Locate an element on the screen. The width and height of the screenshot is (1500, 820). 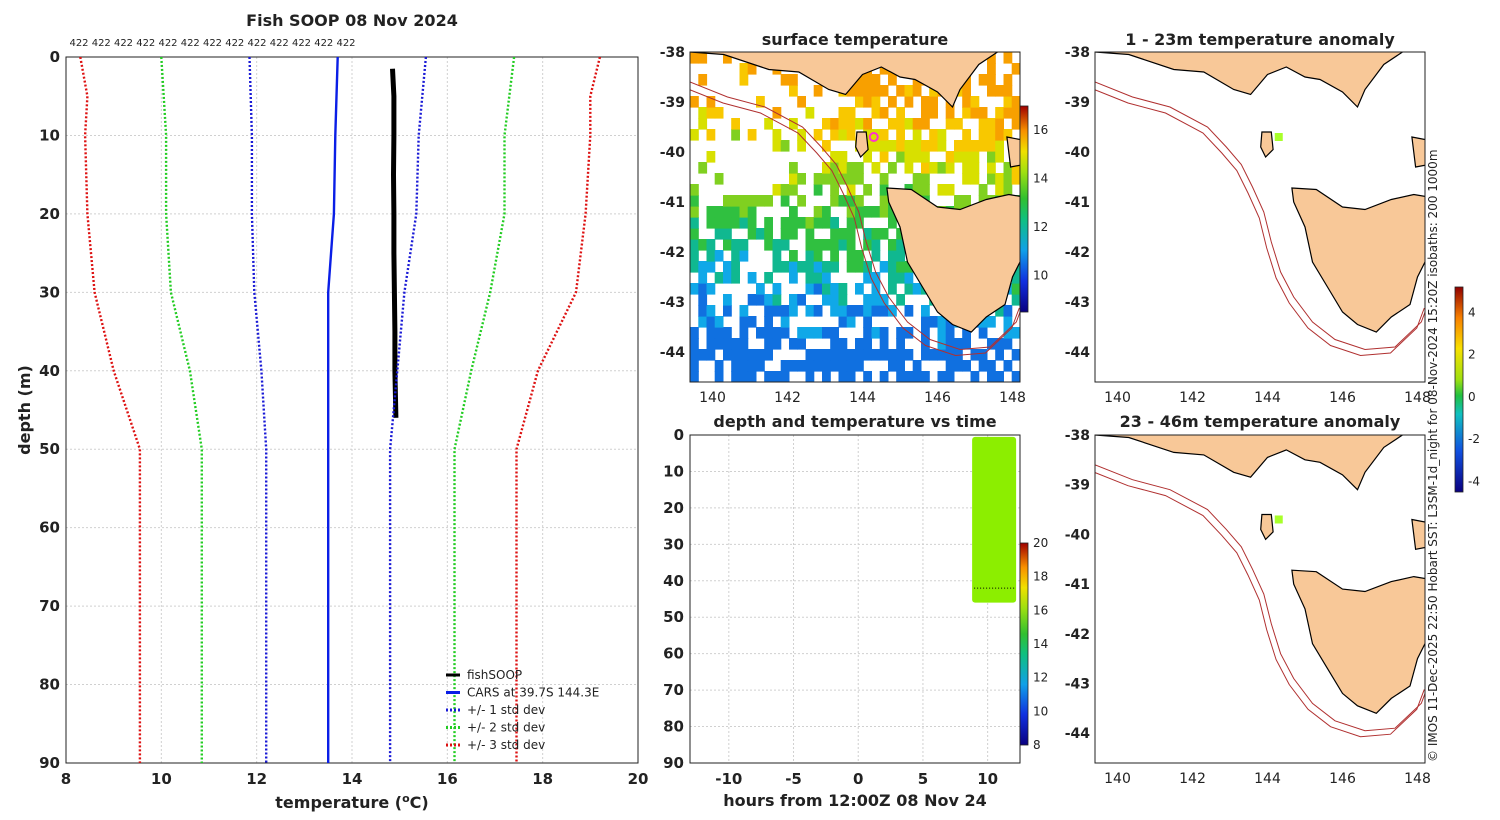
depth-time-xlabel: hours from 12:00Z 08 Nov 24 is located at coordinates (854, 800).